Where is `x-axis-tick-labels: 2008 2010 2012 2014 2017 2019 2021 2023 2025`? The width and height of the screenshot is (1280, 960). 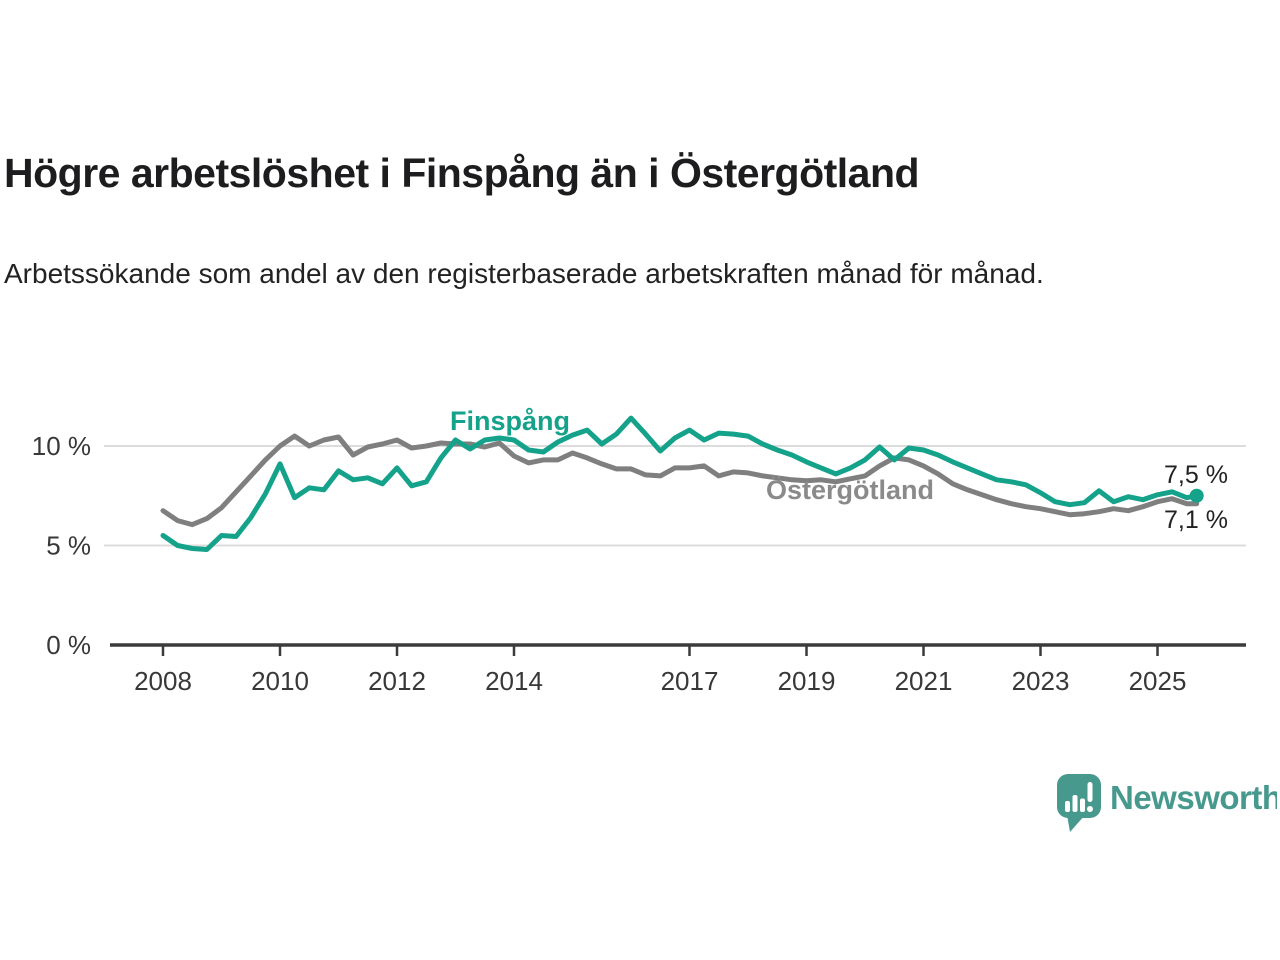
x-axis-tick-labels: 2008 2010 2012 2014 2017 2019 2021 2023 2025 is located at coordinates (660, 681).